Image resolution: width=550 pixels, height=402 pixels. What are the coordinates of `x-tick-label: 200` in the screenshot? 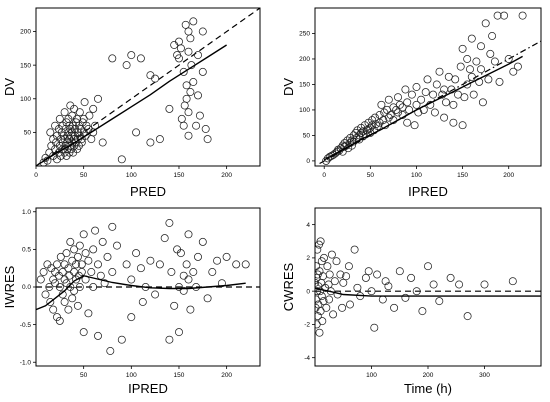 It's located at (226, 375).